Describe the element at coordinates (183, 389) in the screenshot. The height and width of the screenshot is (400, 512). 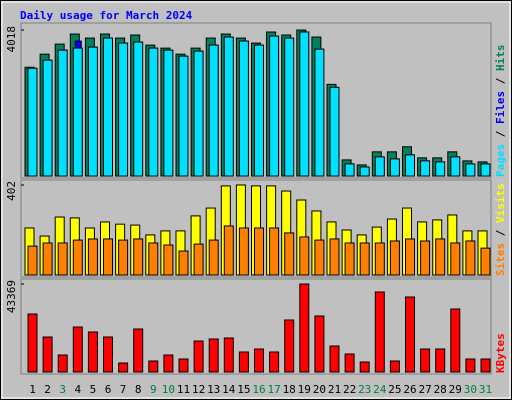
I see `x-tick-label: 11` at that location.